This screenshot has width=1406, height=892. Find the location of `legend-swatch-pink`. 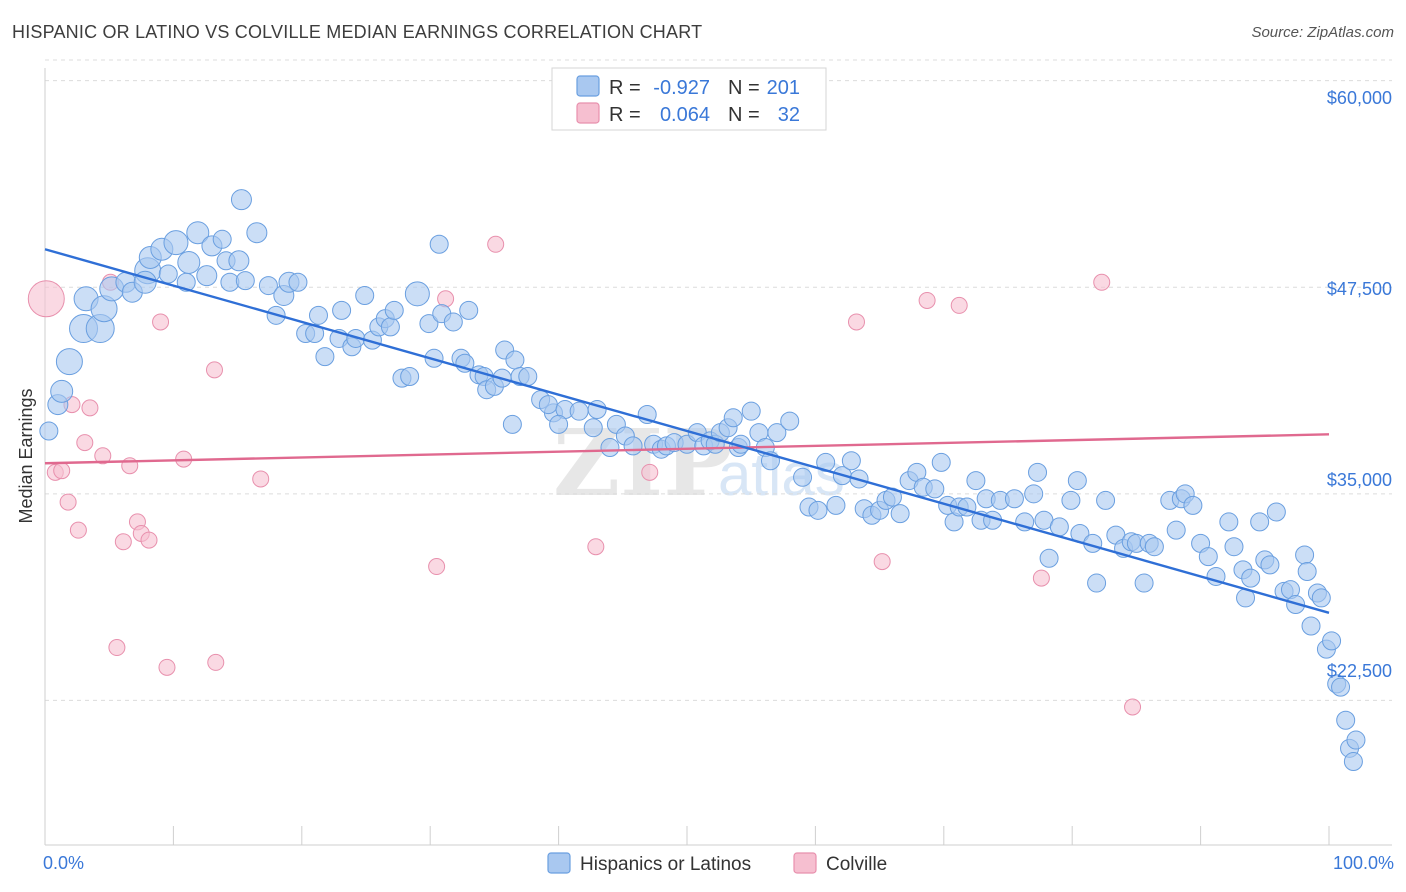

legend-swatch-pink is located at coordinates (588, 113).